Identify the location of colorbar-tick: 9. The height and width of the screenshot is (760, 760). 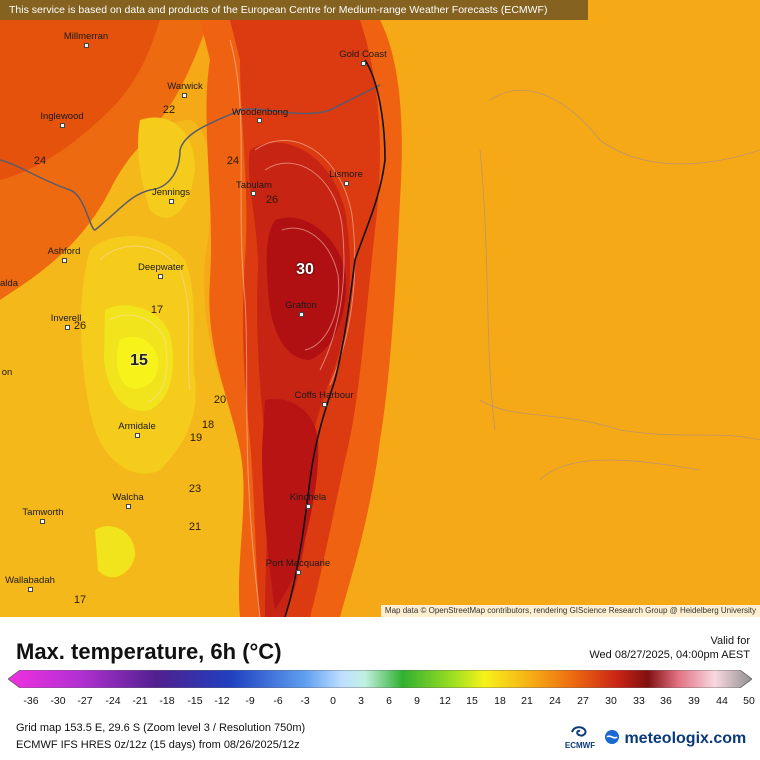
(417, 701).